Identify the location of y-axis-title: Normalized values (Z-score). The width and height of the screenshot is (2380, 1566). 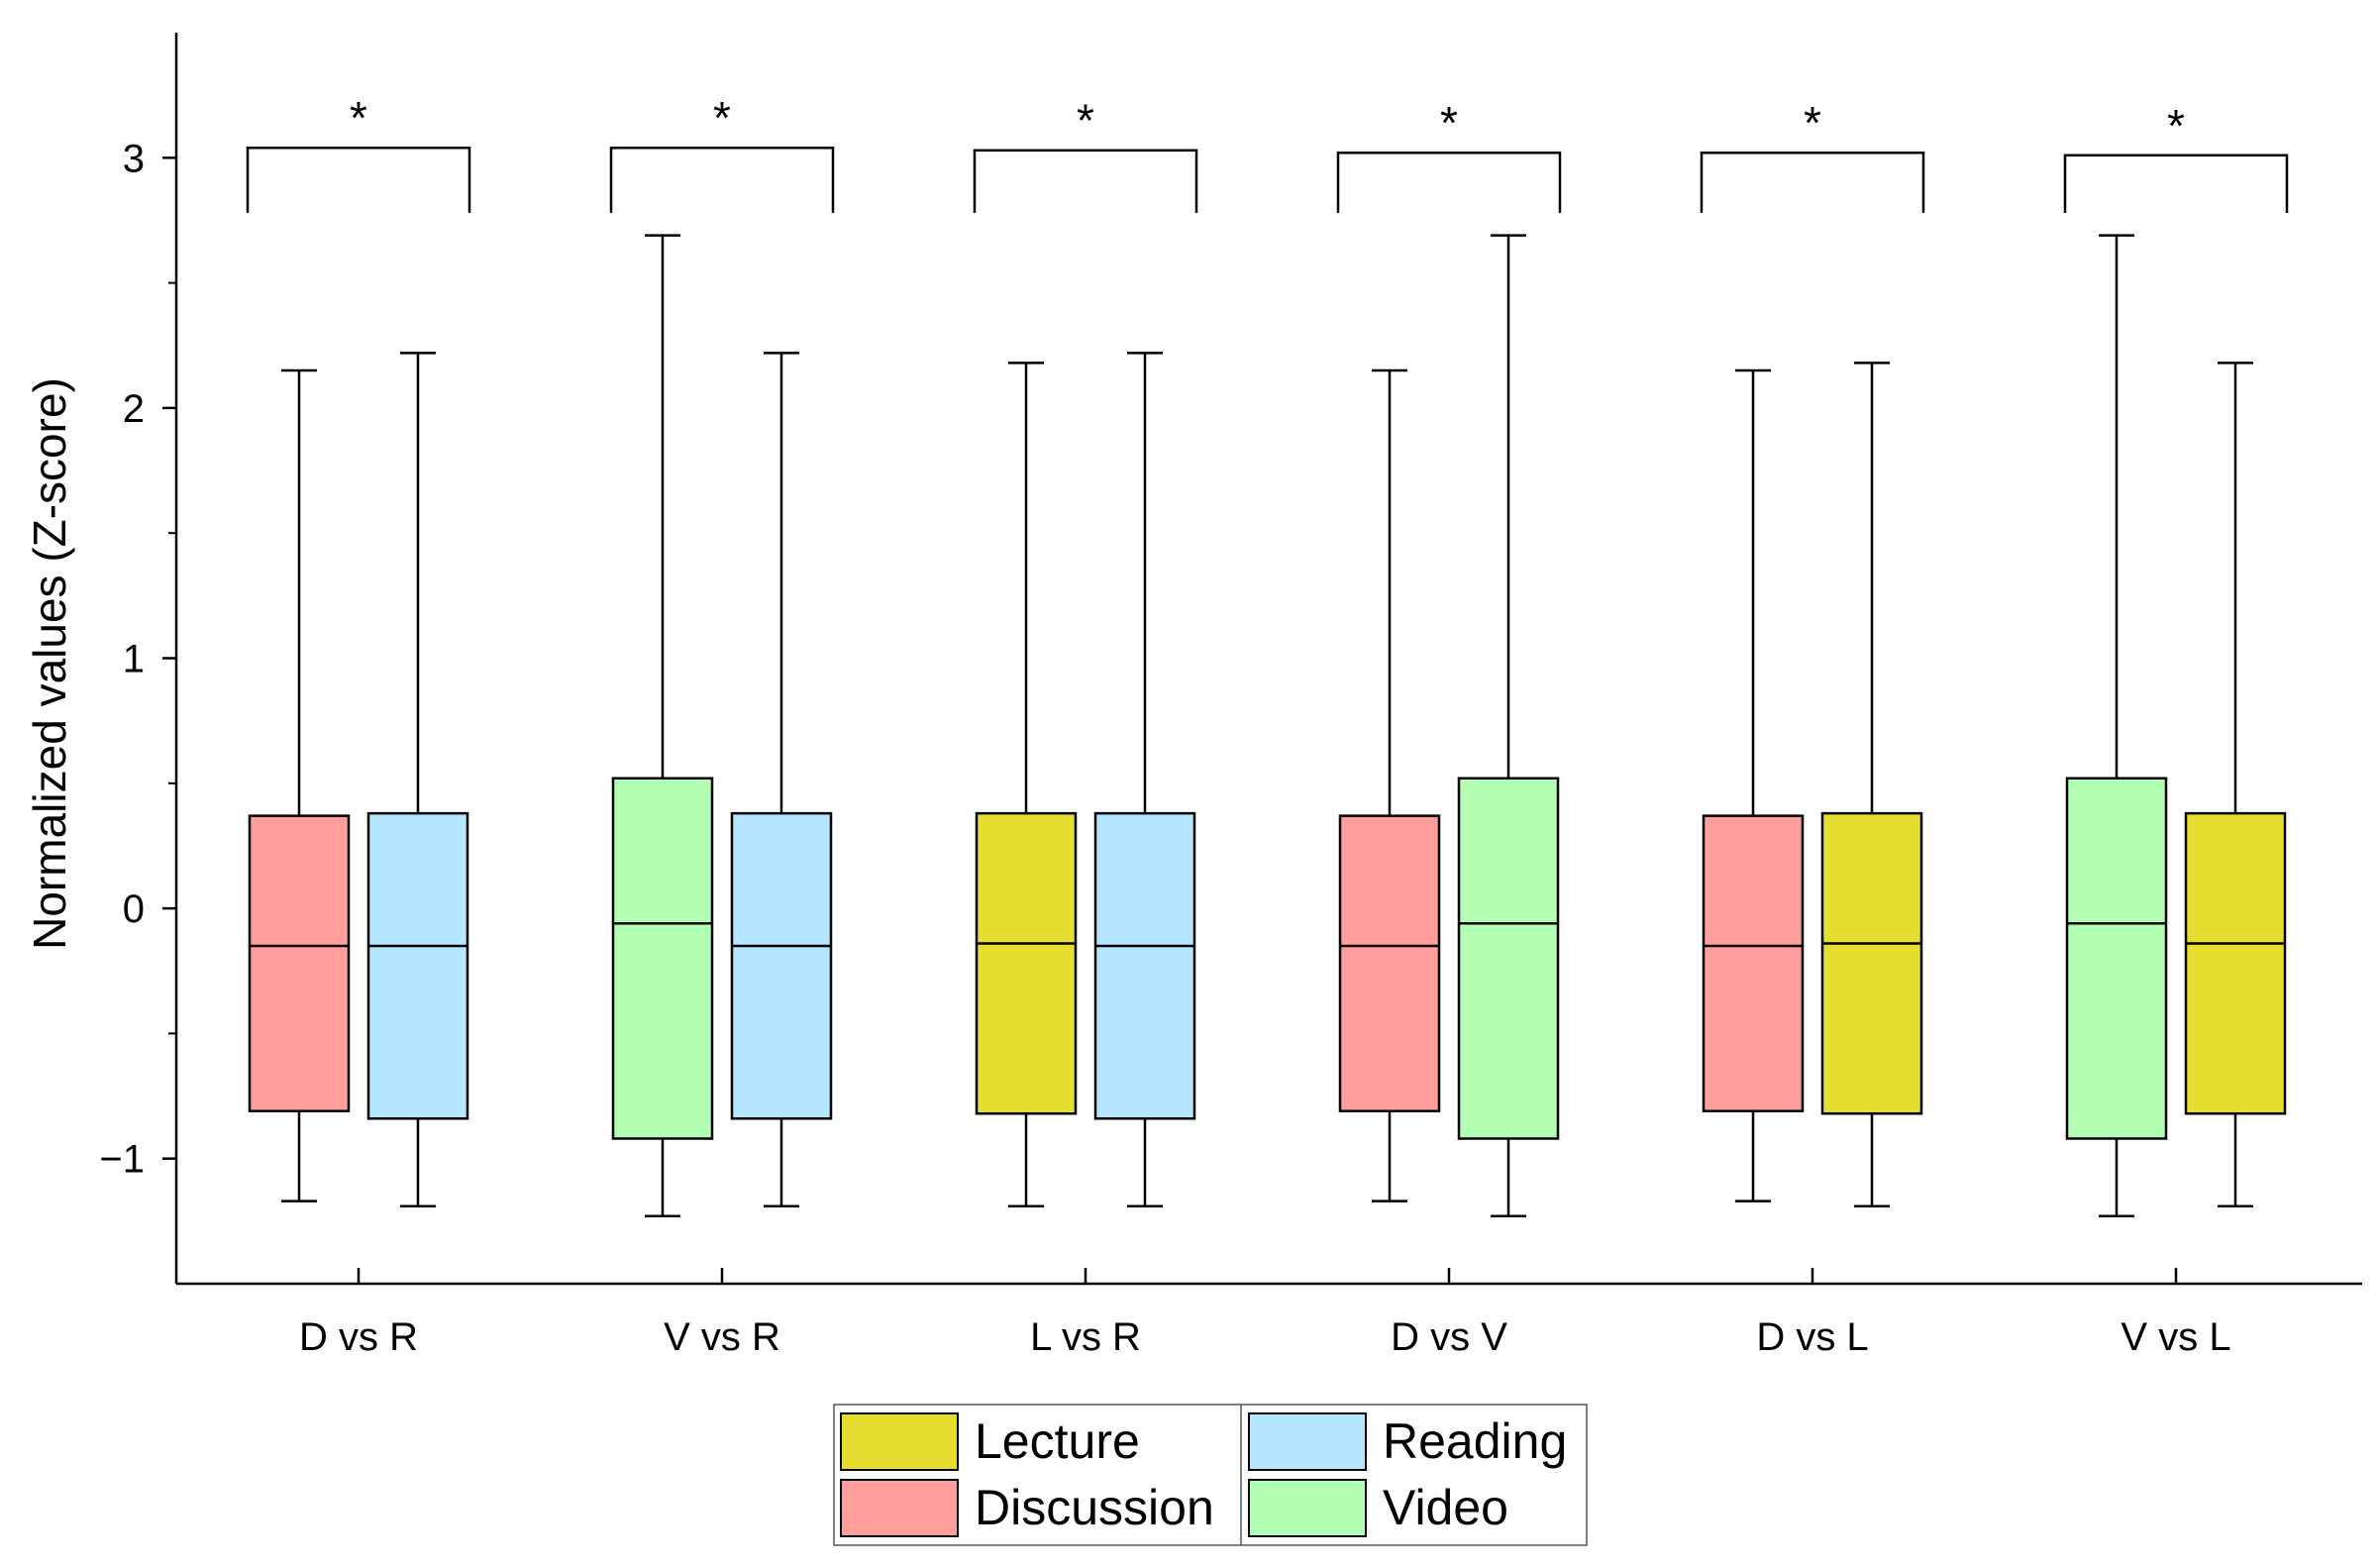
(49, 663).